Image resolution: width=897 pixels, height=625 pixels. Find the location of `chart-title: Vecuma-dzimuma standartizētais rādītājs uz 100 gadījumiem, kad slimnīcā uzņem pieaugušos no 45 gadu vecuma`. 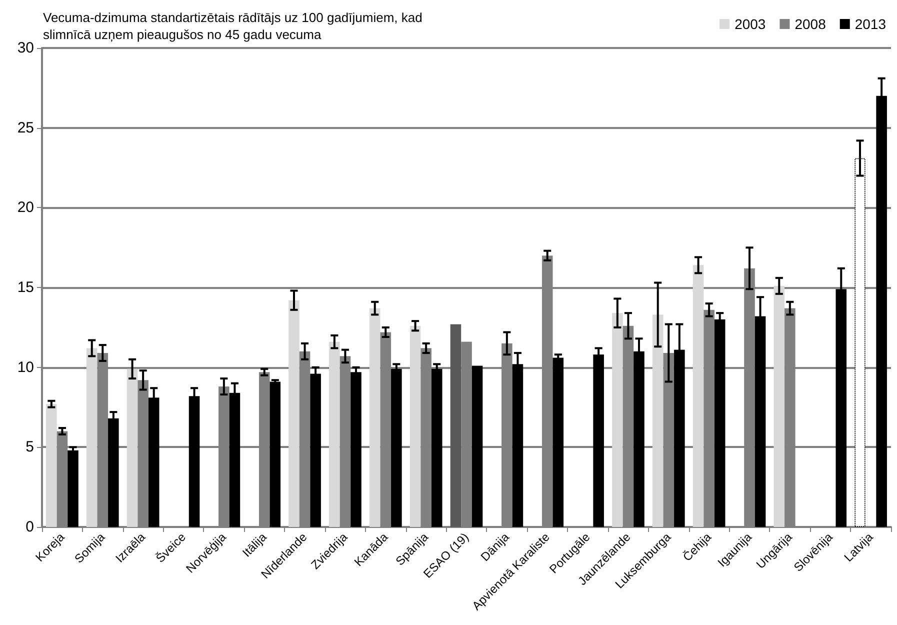

chart-title: Vecuma-dzimuma standartizētais rādītājs uz 100 gadījumiem, kad slimnīcā uzņem pieaugušos no 45 gadu vecuma is located at coordinates (234, 26).